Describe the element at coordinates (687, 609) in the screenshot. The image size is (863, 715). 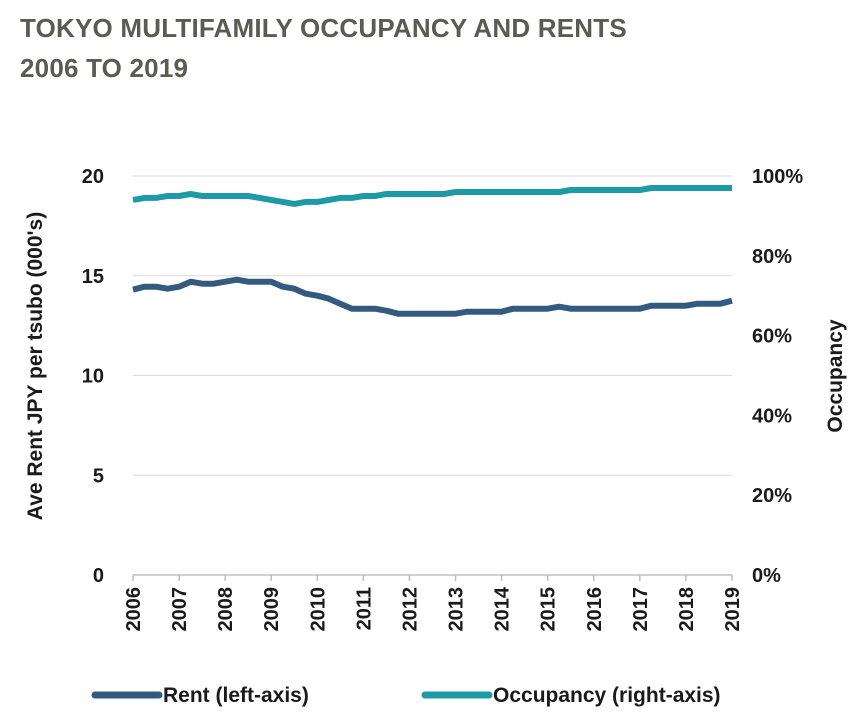
I see `x-tick-label: 2018` at that location.